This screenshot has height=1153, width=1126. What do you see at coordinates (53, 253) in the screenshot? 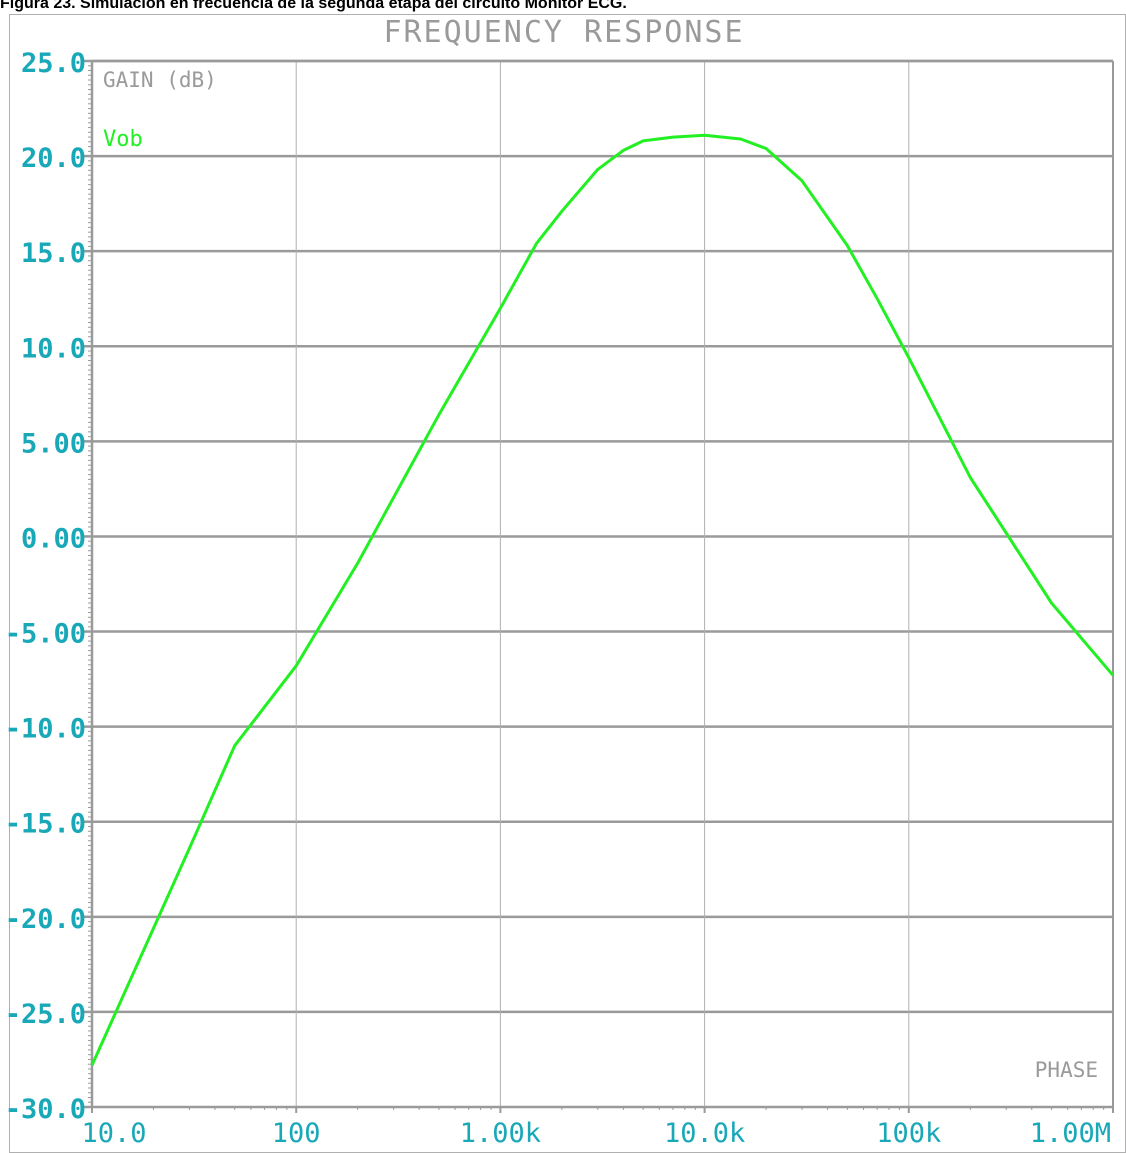
I see `y-tick-label: 15.0` at bounding box center [53, 253].